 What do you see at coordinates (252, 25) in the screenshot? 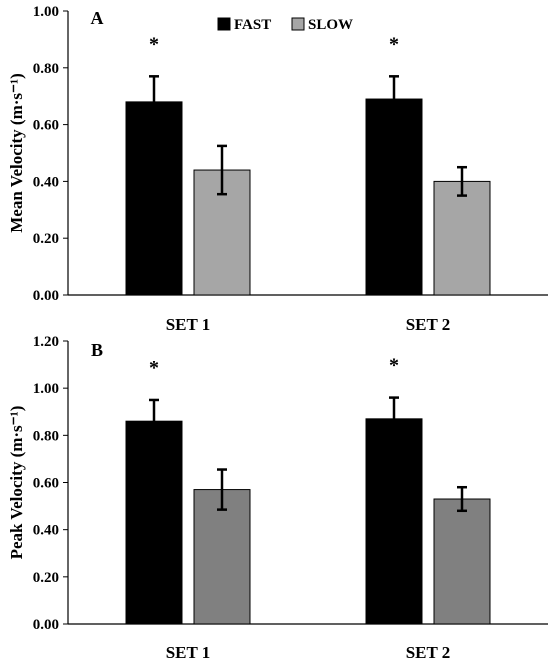
I see `legend-label: FAST` at bounding box center [252, 25].